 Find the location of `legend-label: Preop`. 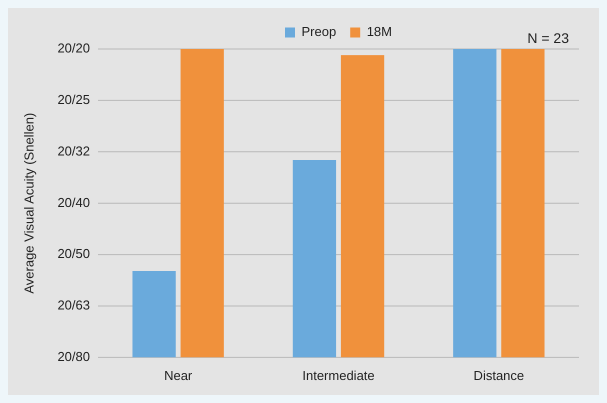

legend-label: Preop is located at coordinates (319, 32).